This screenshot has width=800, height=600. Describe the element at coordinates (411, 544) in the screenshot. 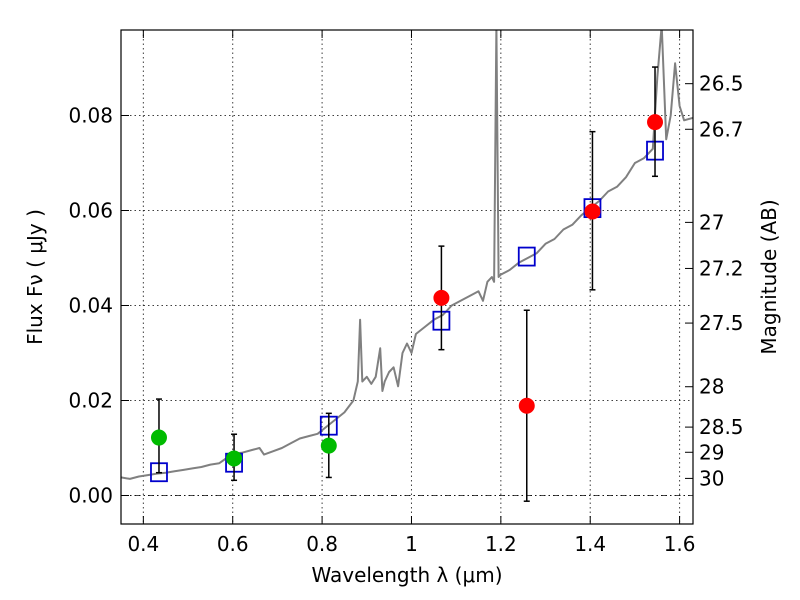

I see `x-tick-label: 1` at that location.